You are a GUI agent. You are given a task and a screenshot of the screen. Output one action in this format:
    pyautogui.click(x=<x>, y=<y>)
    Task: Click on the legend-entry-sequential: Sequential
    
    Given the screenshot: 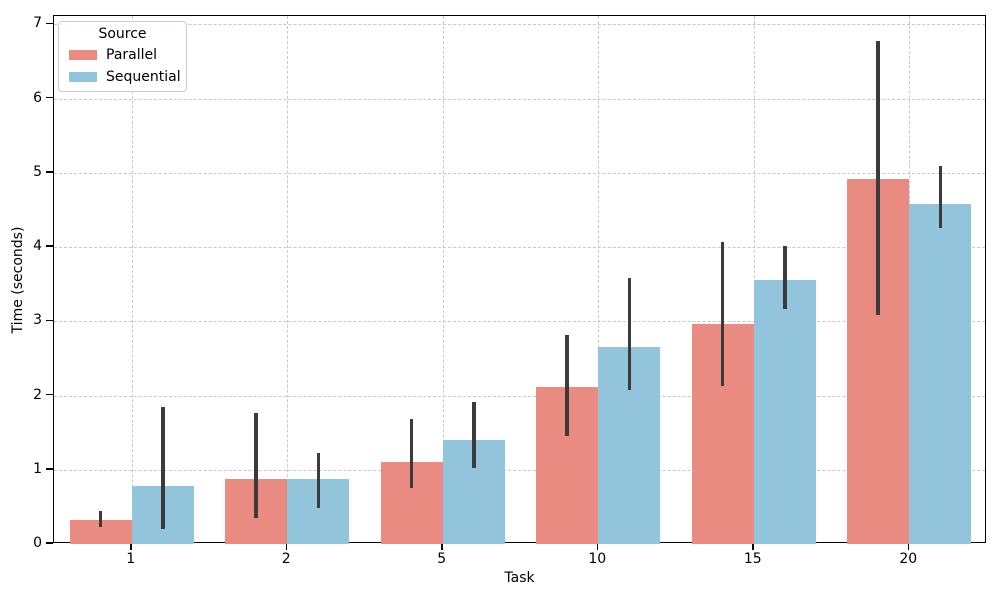 What is the action you would take?
    pyautogui.click(x=122, y=77)
    